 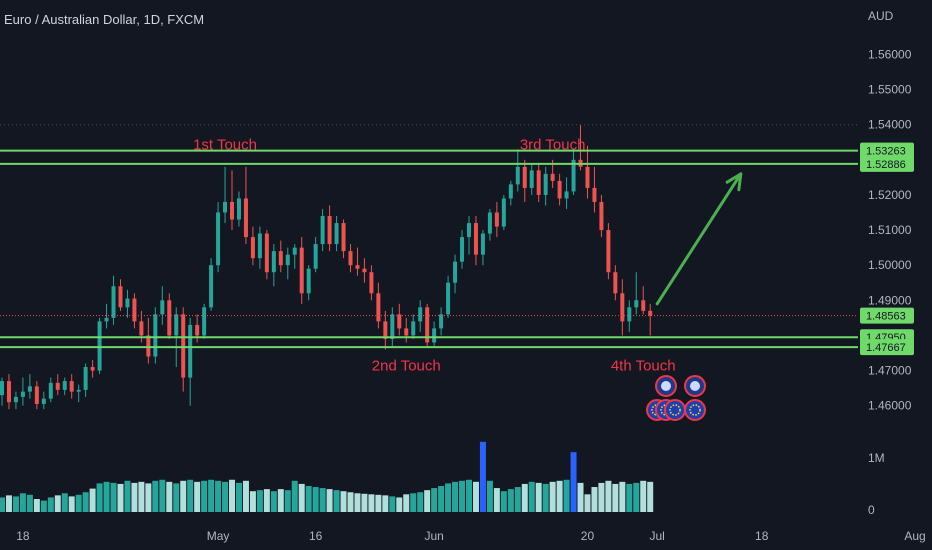 I want to click on level-price-badge: 1.53263, so click(x=886, y=152).